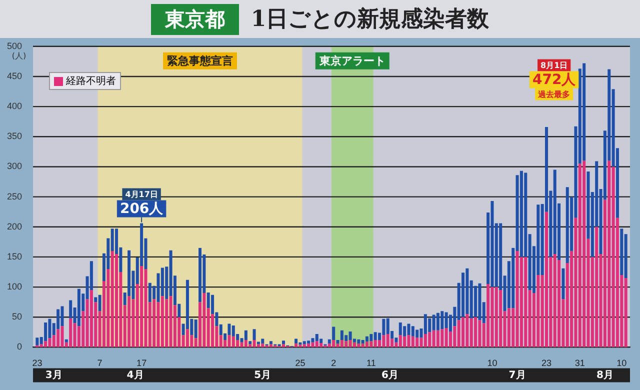  I want to click on y-tick-label: 350, so click(14, 136).